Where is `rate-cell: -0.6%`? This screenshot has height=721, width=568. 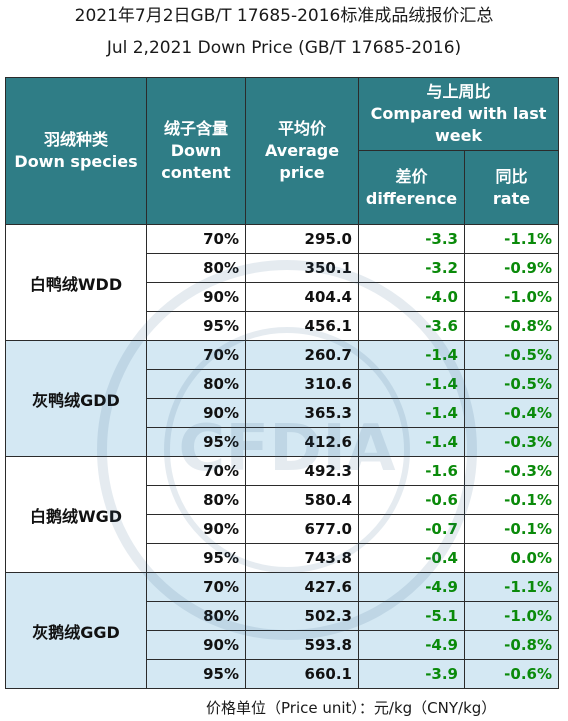
rate-cell: -0.6% is located at coordinates (511, 674).